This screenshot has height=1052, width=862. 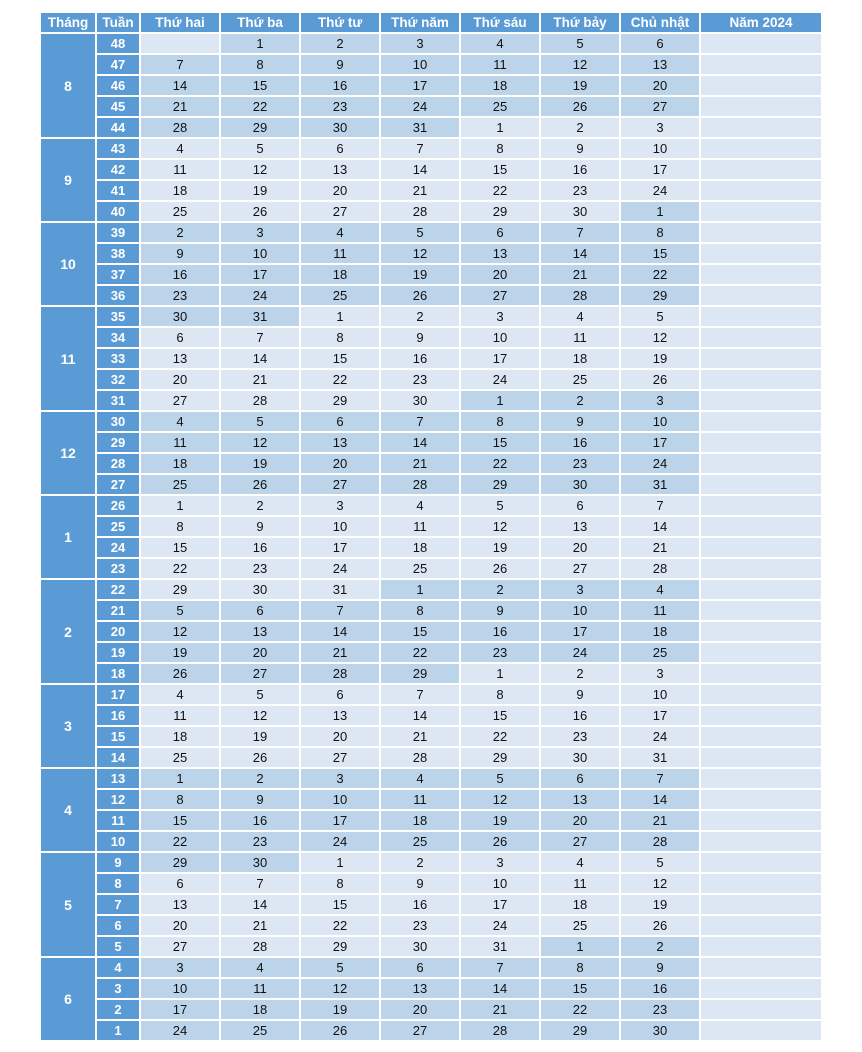 What do you see at coordinates (118, 85) in the screenshot?
I see `week-number: 46` at bounding box center [118, 85].